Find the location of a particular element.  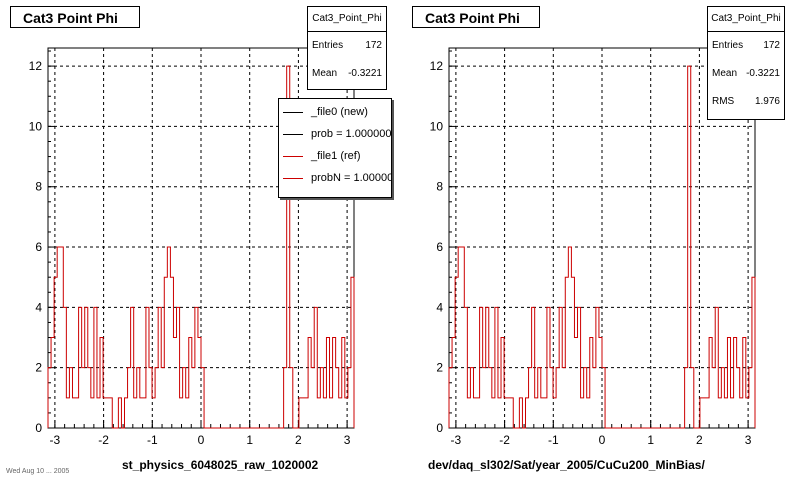

right-stats-row-entries: Entries 172 is located at coordinates (746, 46).